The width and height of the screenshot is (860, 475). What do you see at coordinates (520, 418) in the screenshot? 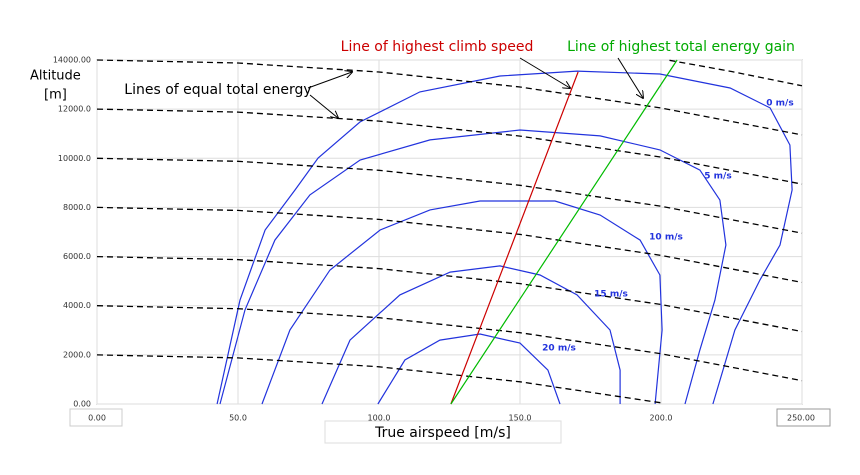
I see `x-tick-label: 150.0` at bounding box center [520, 418].